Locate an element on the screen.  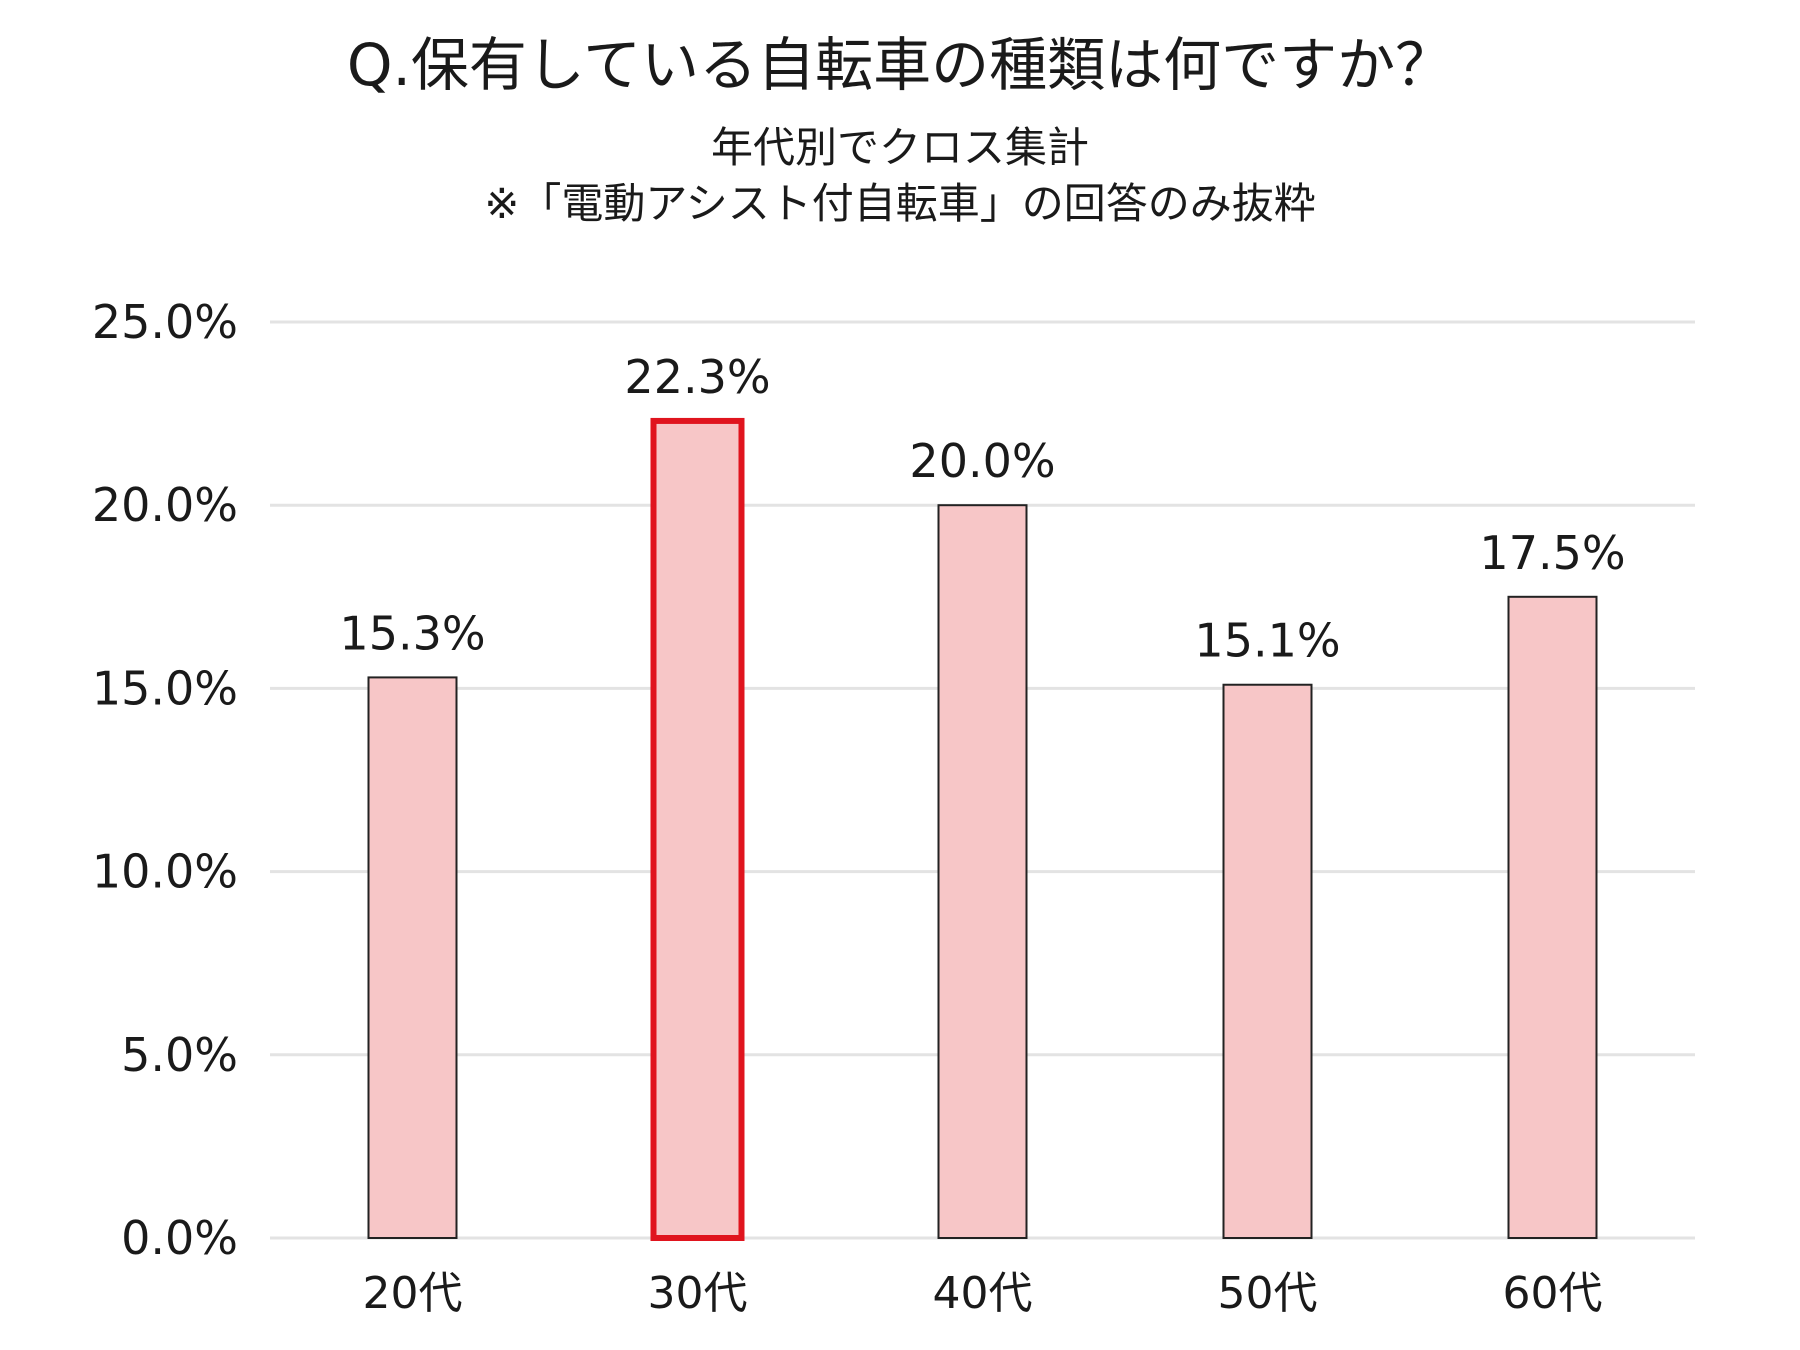
data-label: 15.3% is located at coordinates (412, 633).